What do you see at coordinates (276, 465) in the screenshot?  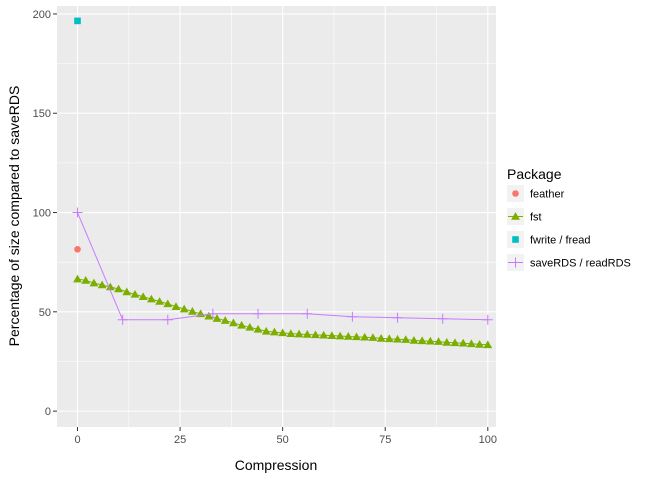 I see `x-axis-title: Compression` at bounding box center [276, 465].